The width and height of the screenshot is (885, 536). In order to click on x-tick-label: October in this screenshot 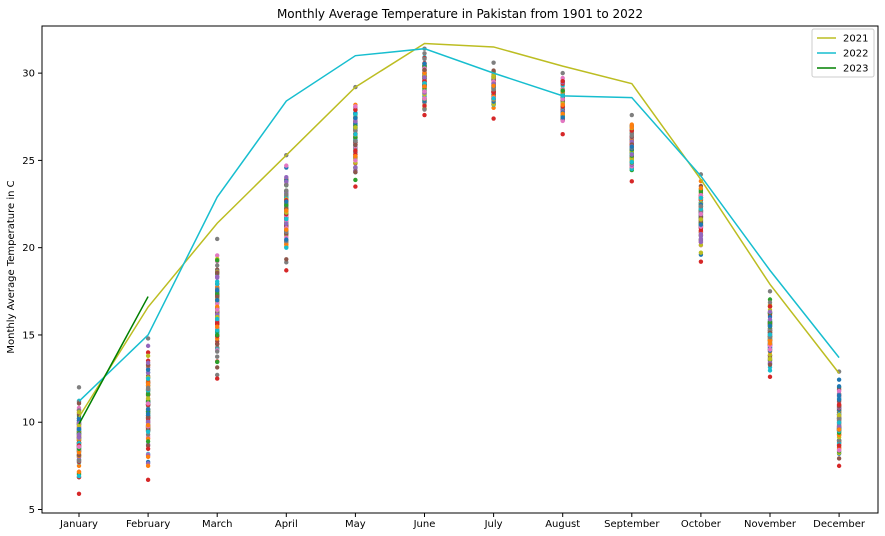, I will do `click(701, 524)`.